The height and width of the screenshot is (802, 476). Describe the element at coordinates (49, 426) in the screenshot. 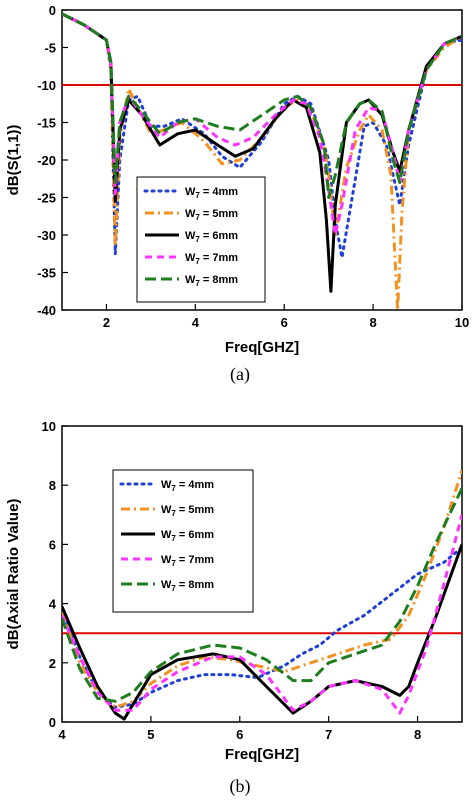

I see `y-tick-label: 10` at that location.